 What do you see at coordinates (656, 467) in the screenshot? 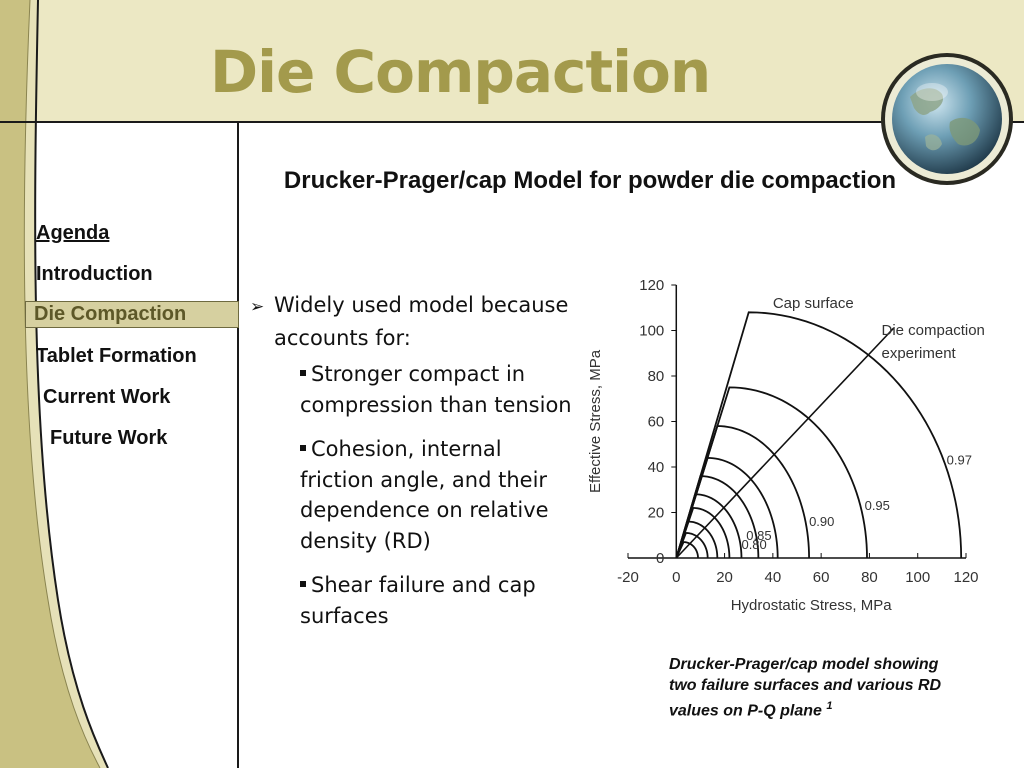
I see `y-tick-label: 40` at bounding box center [656, 467].